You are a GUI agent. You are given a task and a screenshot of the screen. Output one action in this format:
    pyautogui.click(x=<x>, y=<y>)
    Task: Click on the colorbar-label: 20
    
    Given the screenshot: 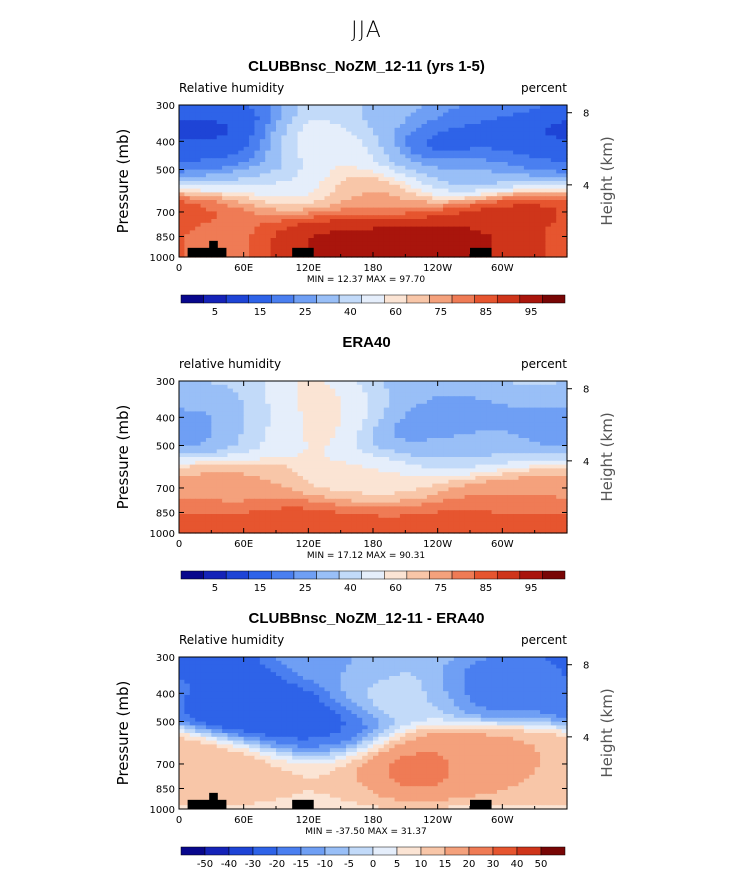 What is the action you would take?
    pyautogui.click(x=469, y=864)
    